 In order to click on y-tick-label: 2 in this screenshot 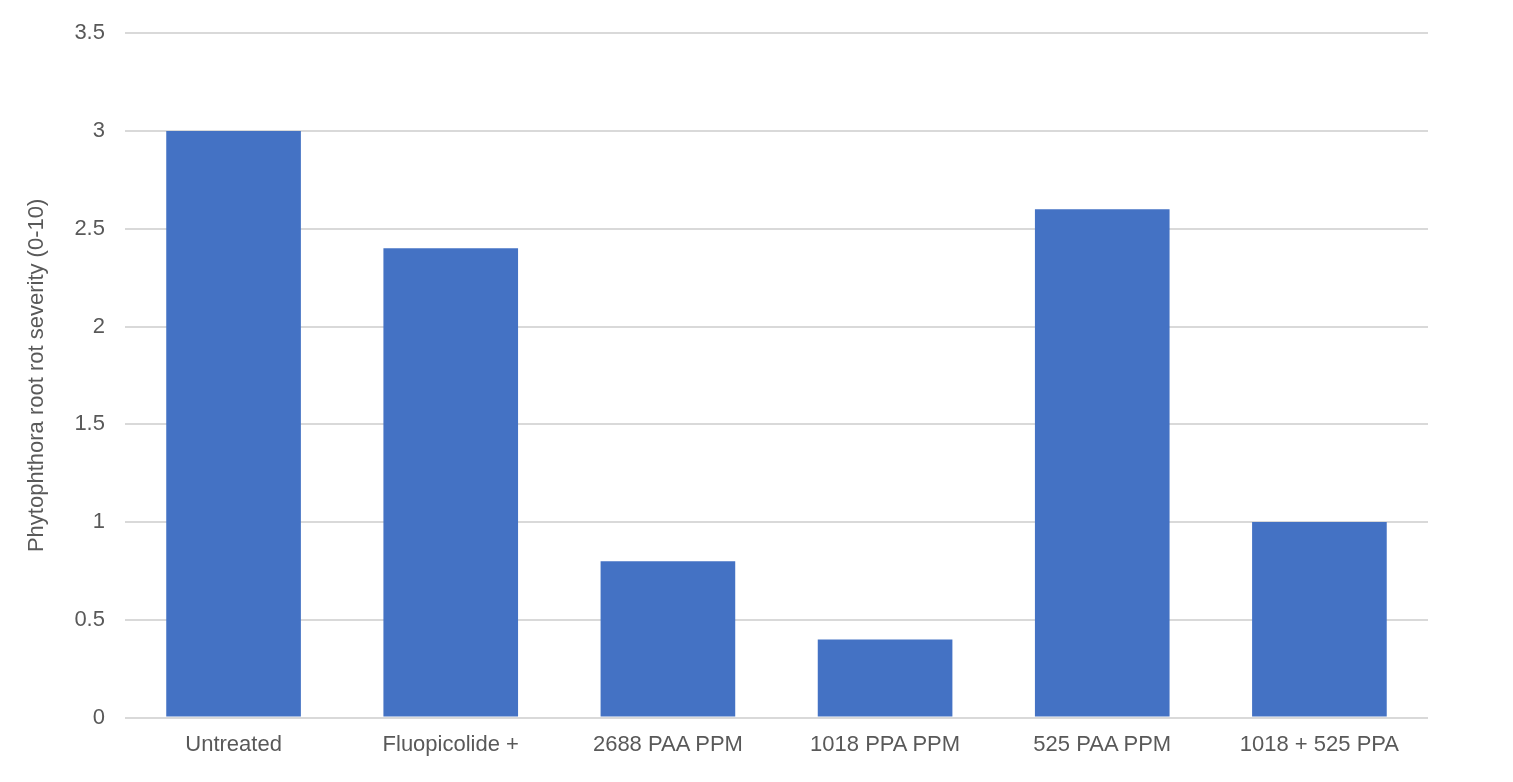, I will do `click(98, 325)`.